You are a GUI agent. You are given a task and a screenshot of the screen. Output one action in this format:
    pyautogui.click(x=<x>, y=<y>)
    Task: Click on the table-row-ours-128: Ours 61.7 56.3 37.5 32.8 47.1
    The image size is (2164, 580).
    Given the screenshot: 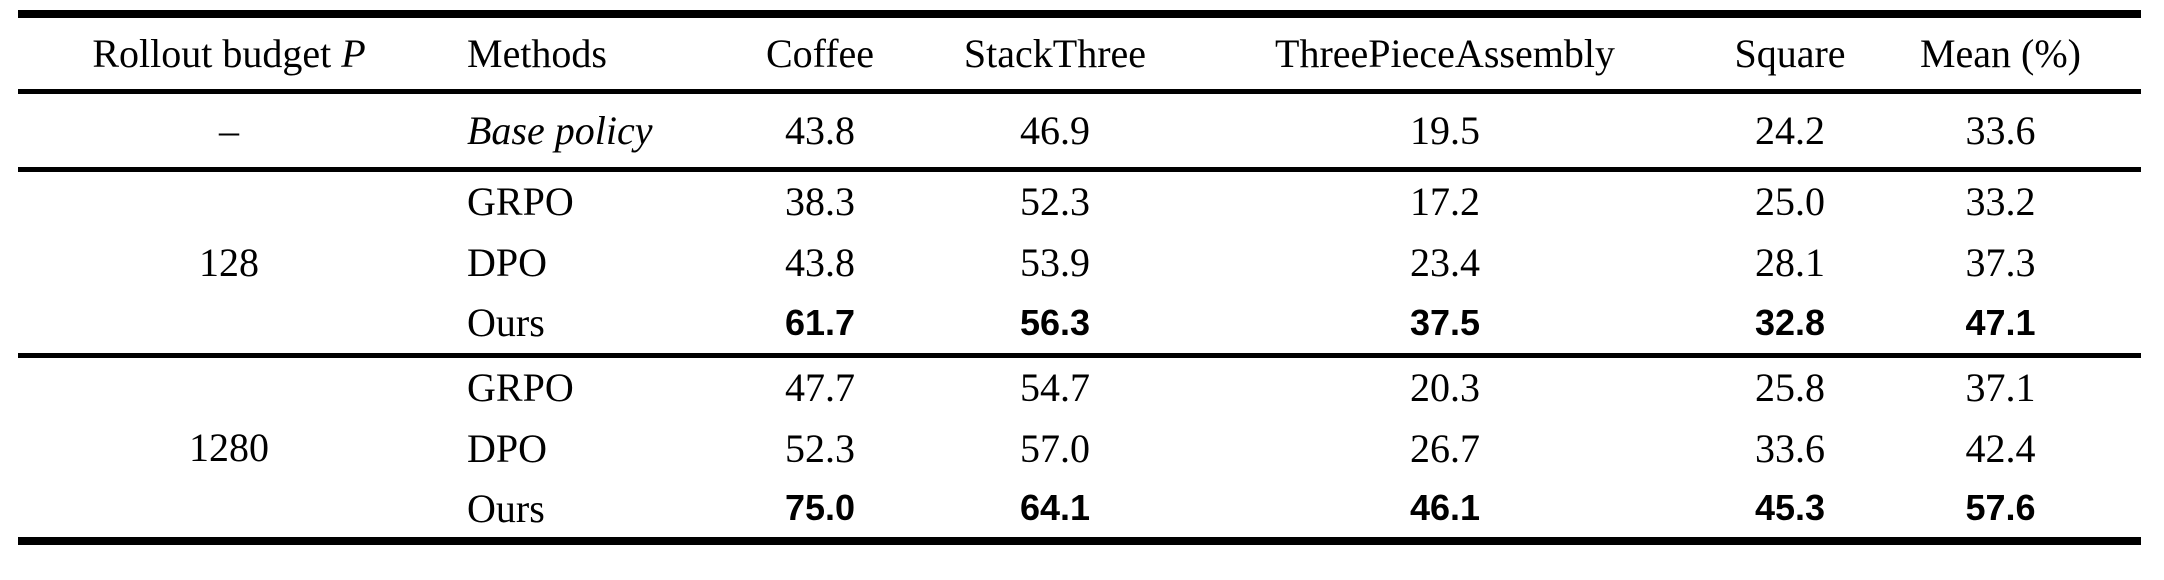 What is the action you would take?
    pyautogui.click(x=1079, y=324)
    